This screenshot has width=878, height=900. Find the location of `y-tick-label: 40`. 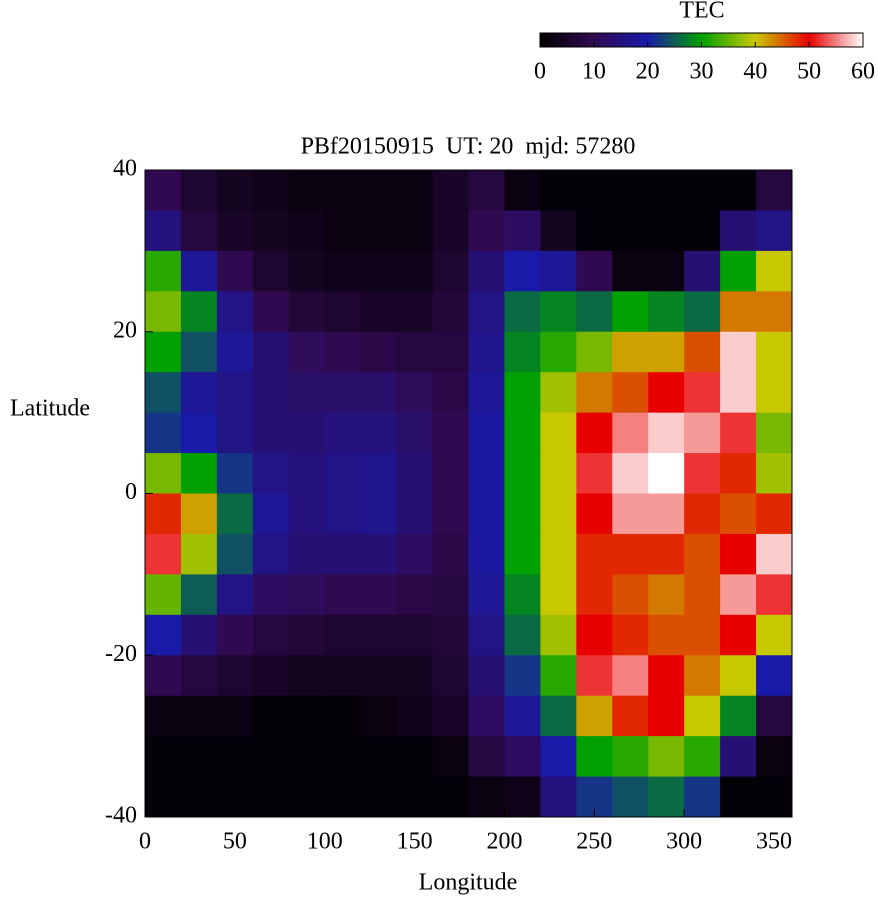

y-tick-label: 40 is located at coordinates (125, 169).